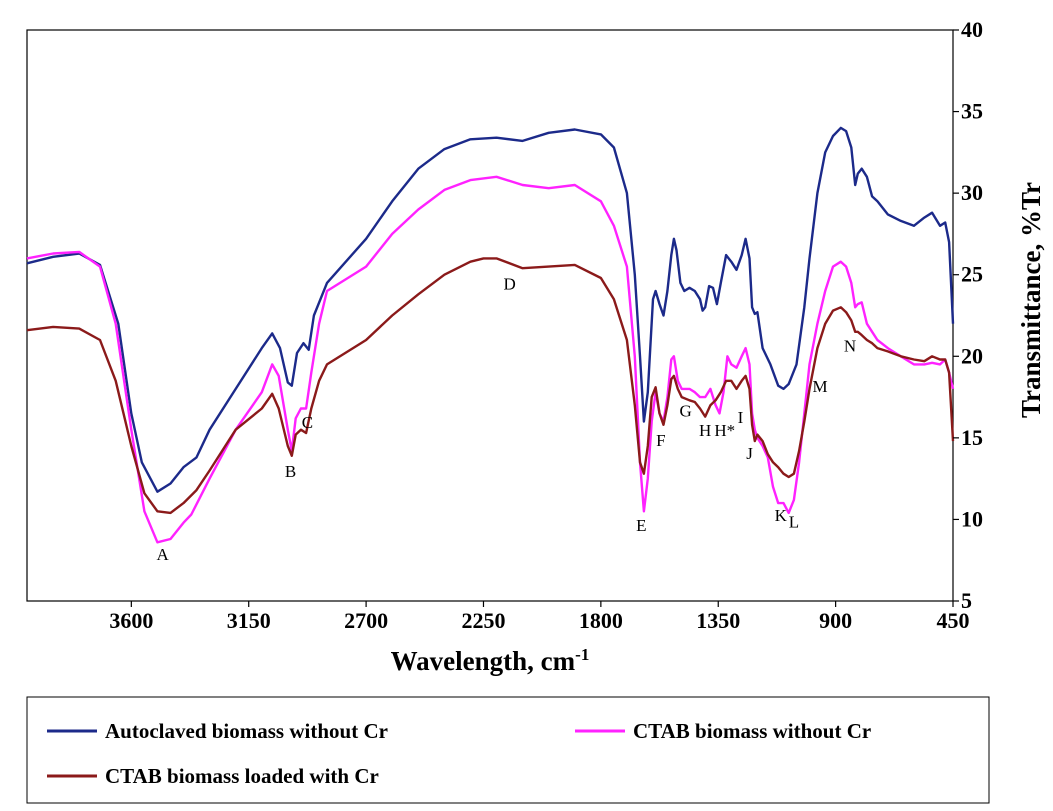 The width and height of the screenshot is (1053, 811). What do you see at coordinates (972, 29) in the screenshot?
I see `y-tick-label: 40` at bounding box center [972, 29].